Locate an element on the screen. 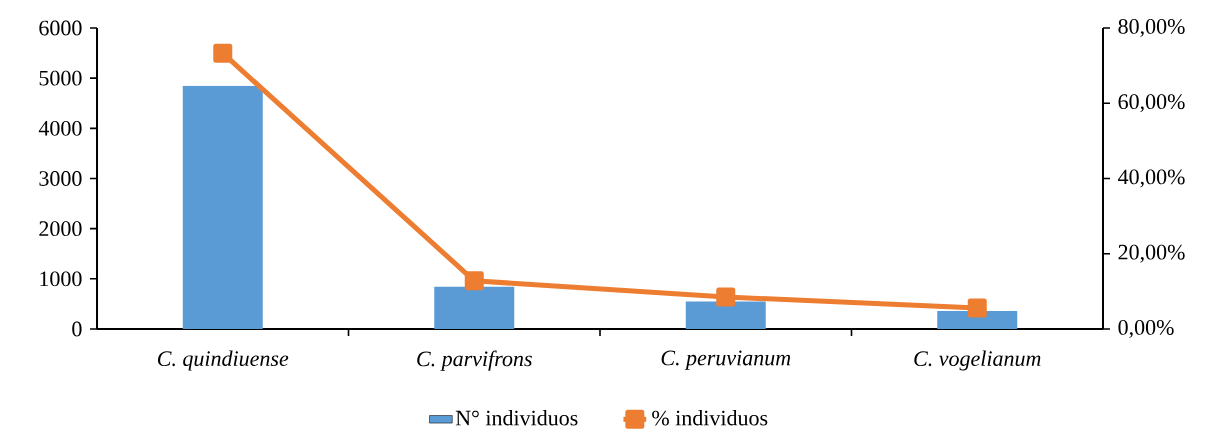  y2-tick-label: 20,00% is located at coordinates (1151, 253).